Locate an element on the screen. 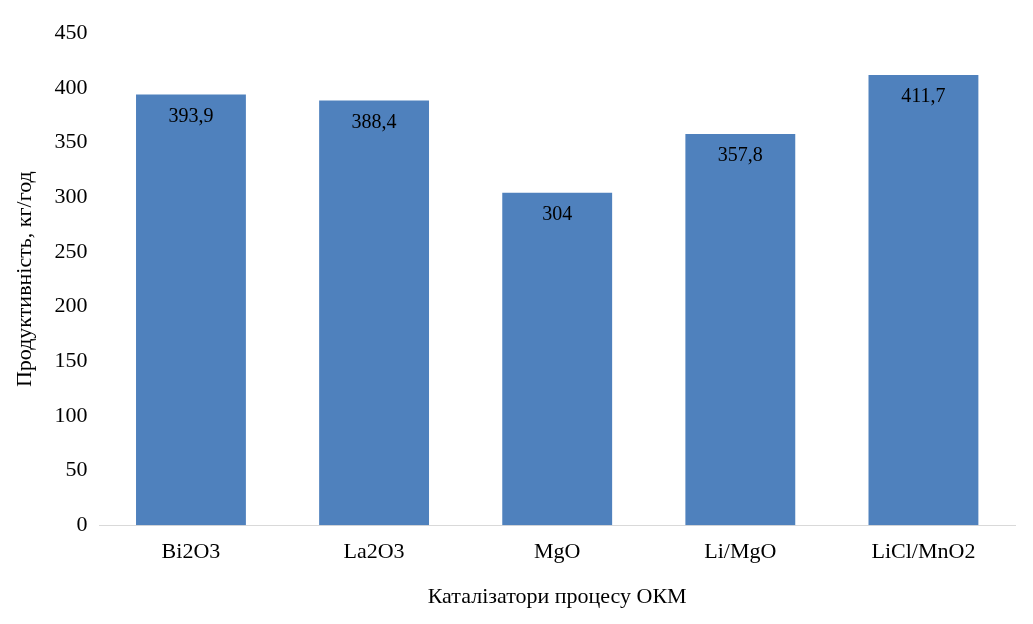  x-tick-label: LiCl/MnO2 is located at coordinates (923, 551).